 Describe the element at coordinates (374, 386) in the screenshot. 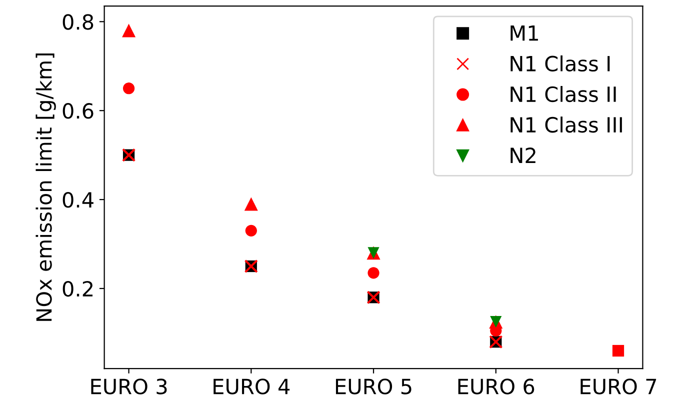

I see `x-tick-label: EURO 5` at that location.